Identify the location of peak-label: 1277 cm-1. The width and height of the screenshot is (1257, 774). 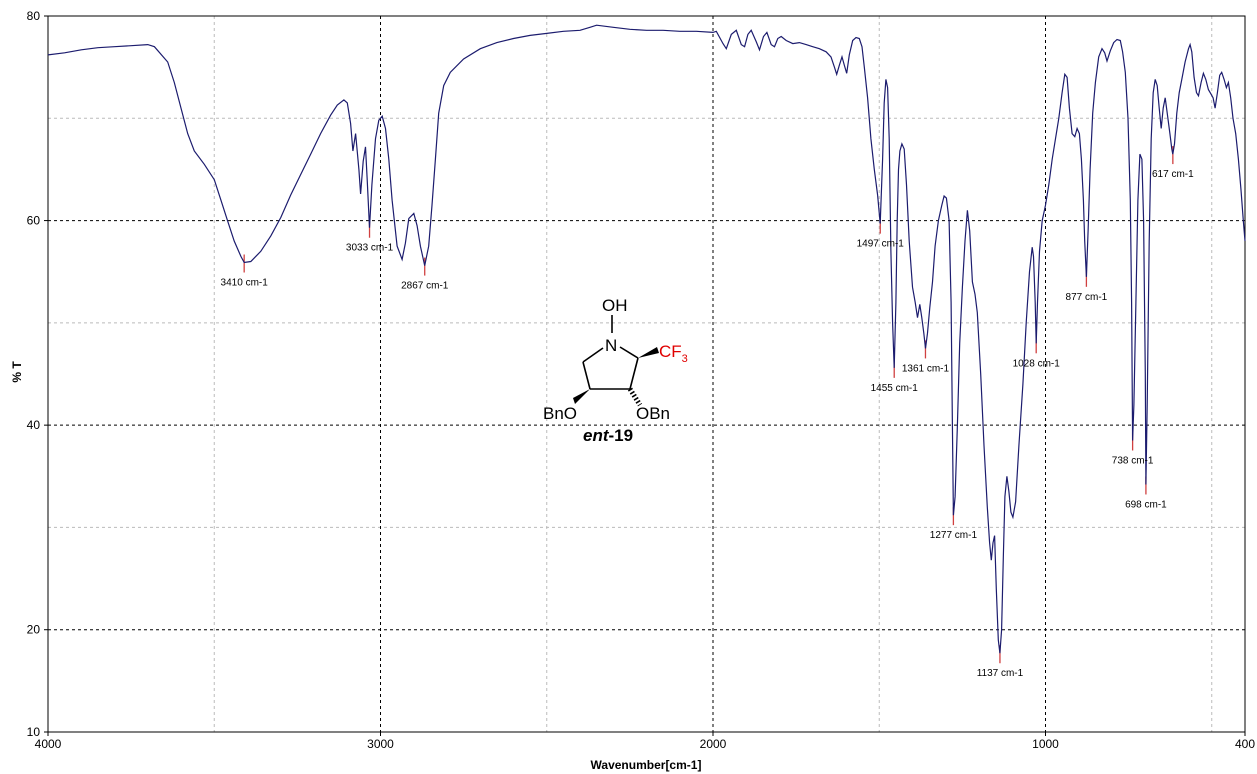
(954, 535).